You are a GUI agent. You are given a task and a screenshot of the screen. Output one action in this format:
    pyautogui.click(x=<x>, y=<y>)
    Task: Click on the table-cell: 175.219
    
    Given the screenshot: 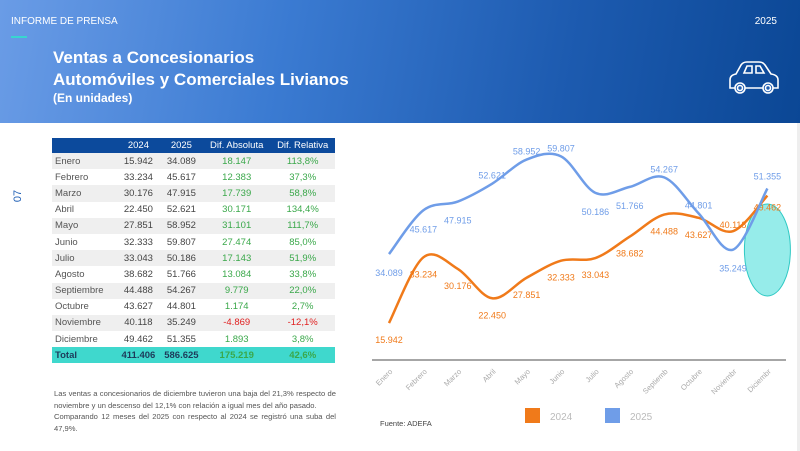 What is the action you would take?
    pyautogui.click(x=237, y=355)
    